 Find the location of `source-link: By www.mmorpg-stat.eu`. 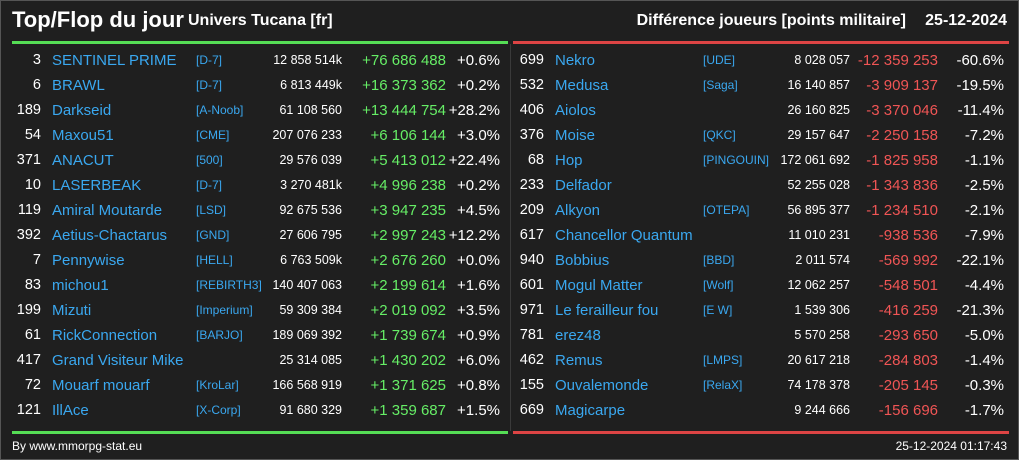

source-link: By www.mmorpg-stat.eu is located at coordinates (77, 446).